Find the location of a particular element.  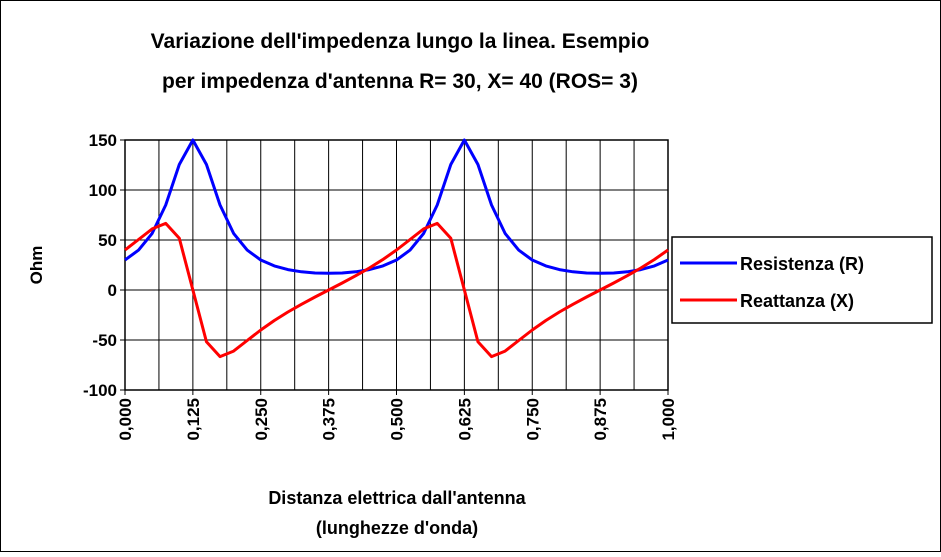

x-axis-label: (lunghezze d'onda) is located at coordinates (397, 528).